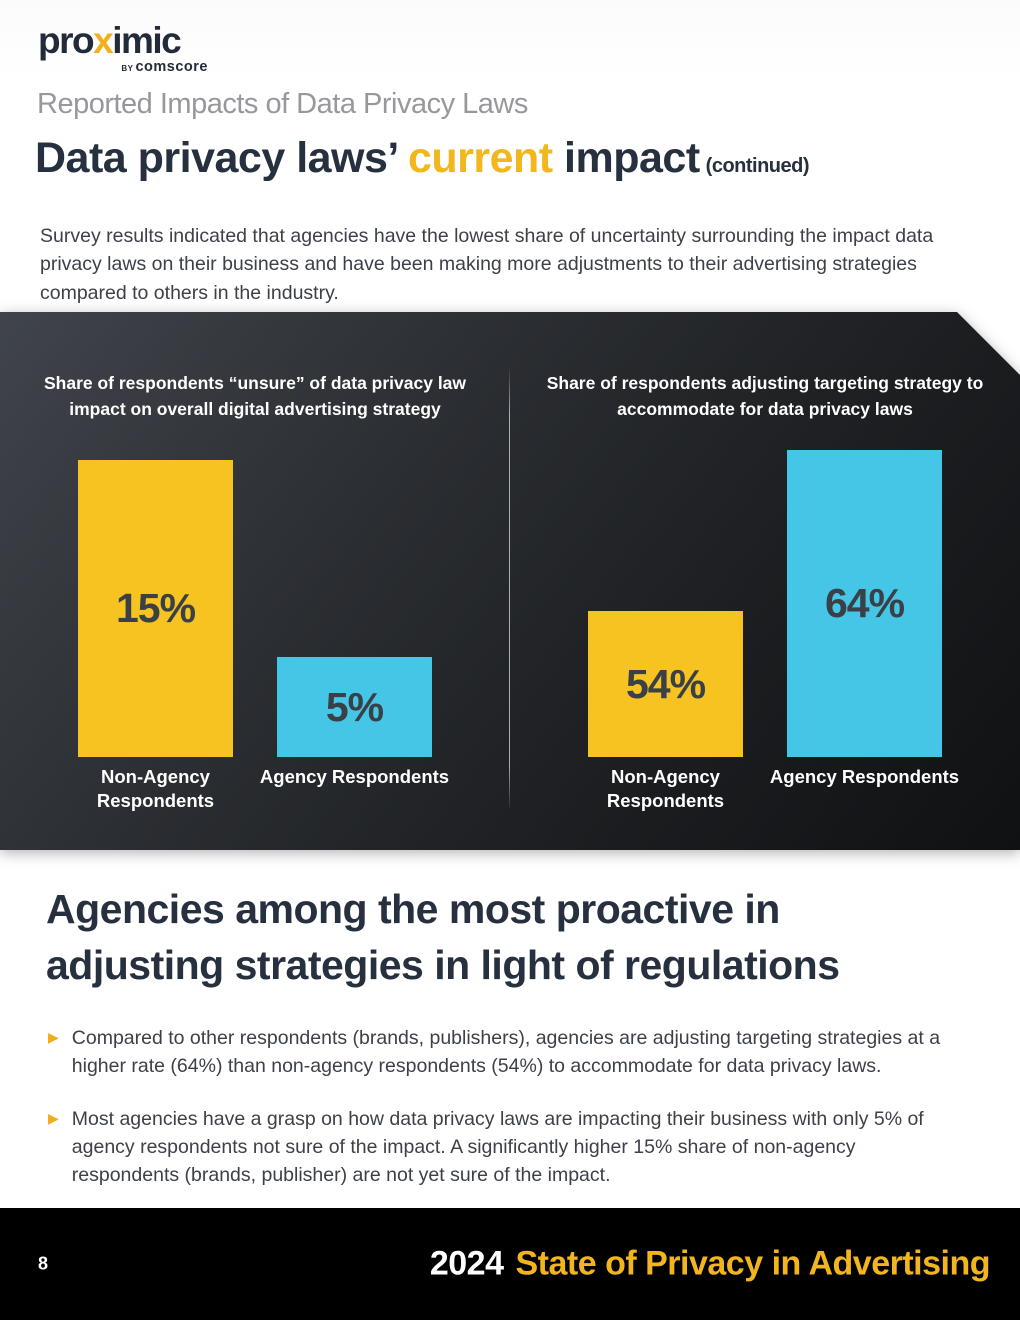  I want to click on logo-comscore-label: comscore, so click(171, 67).